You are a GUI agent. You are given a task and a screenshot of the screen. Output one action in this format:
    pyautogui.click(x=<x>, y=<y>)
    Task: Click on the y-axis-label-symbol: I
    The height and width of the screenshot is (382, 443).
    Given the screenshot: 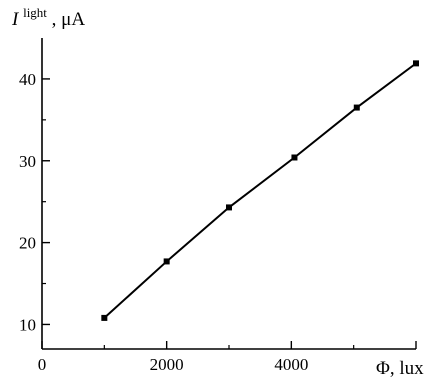 What is the action you would take?
    pyautogui.click(x=15, y=19)
    